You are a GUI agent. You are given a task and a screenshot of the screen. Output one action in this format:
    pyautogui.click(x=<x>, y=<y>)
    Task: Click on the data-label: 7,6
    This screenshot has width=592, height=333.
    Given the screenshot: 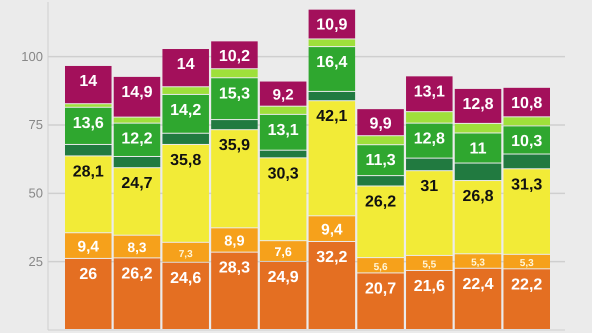 What is the action you would take?
    pyautogui.click(x=283, y=251)
    